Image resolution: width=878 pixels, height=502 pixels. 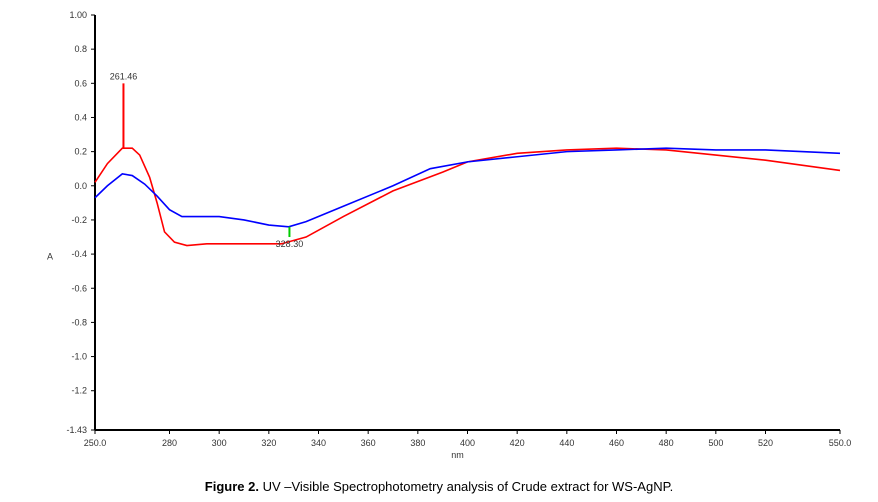 I want to click on series-blue, so click(x=467, y=187).